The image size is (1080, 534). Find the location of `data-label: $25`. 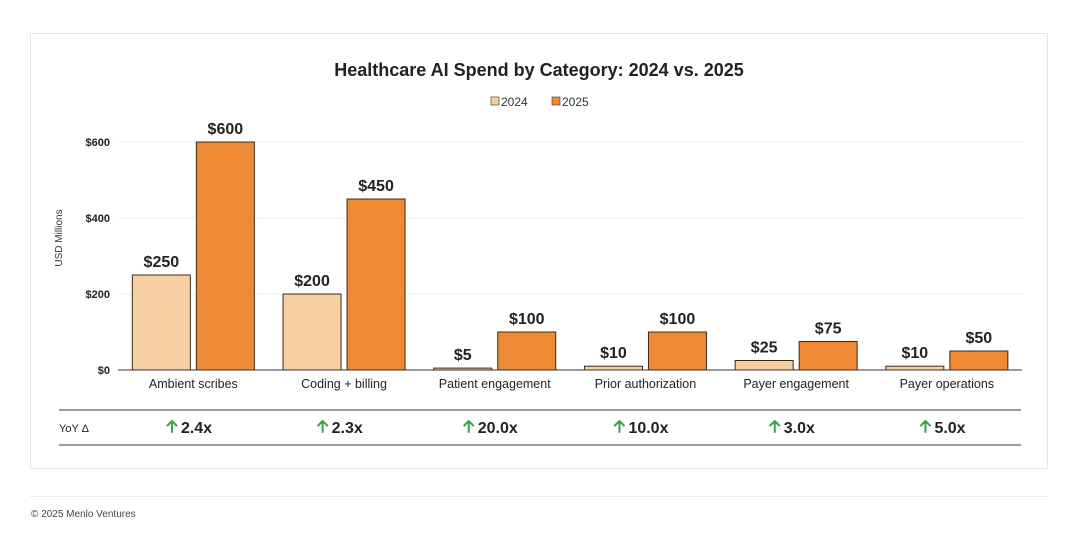

data-label: $25 is located at coordinates (764, 348).